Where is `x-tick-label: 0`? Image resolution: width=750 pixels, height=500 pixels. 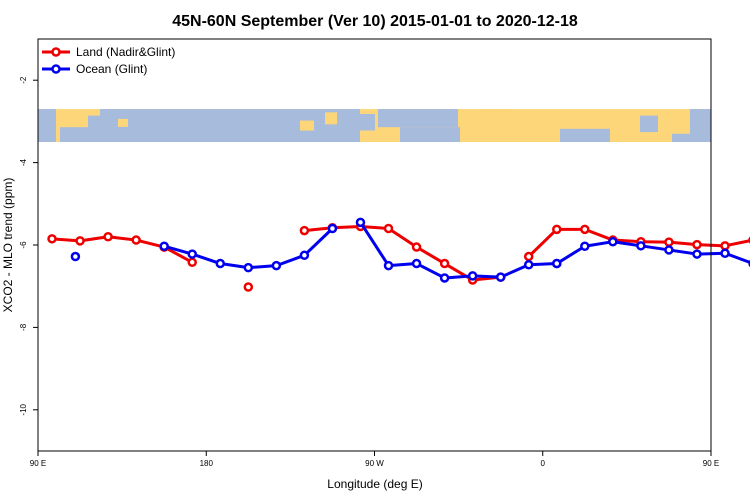
x-tick-label: 0 is located at coordinates (543, 463).